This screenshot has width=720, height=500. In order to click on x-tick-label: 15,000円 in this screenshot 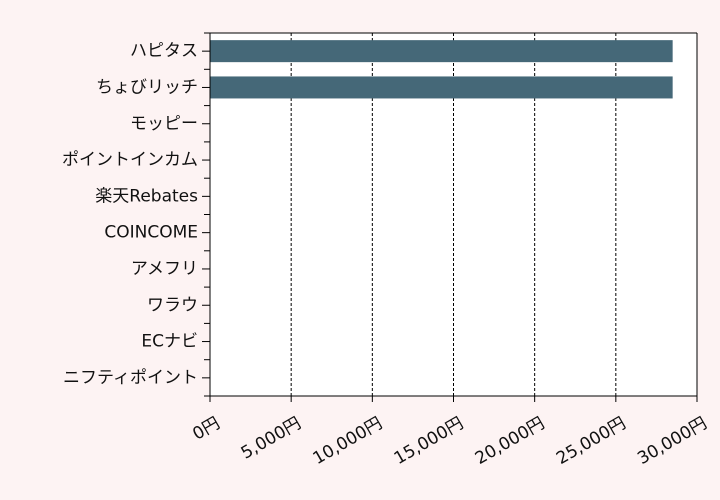, I will do `click(429, 441)`.